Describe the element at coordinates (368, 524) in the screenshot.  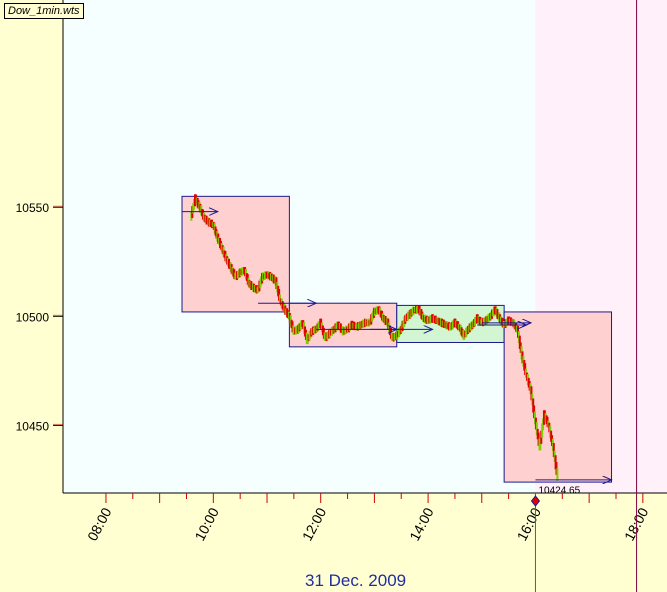
I see `x-tick-labels: 08:00 10:00 12:00 14:00 16:00 18:00` at that location.